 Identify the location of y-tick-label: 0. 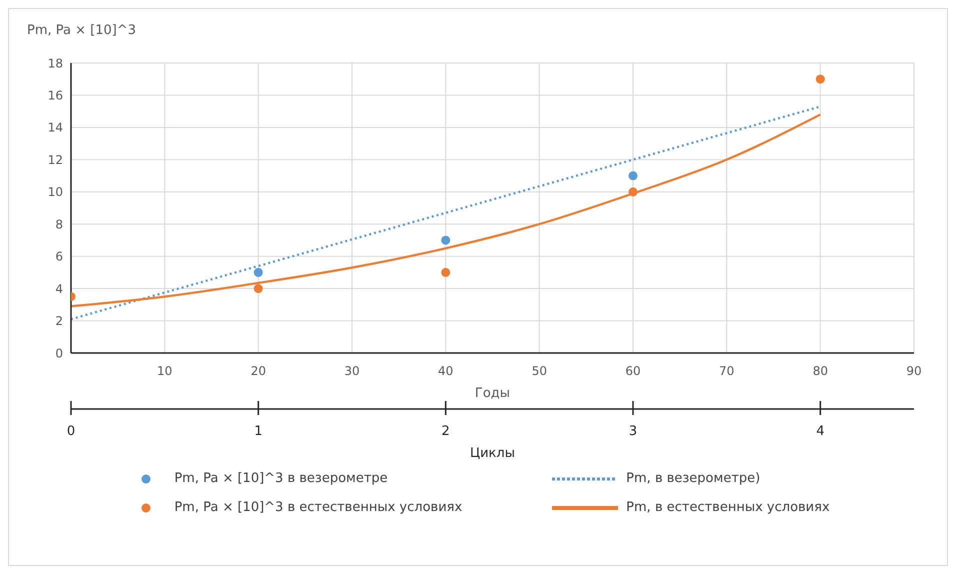
(59, 353).